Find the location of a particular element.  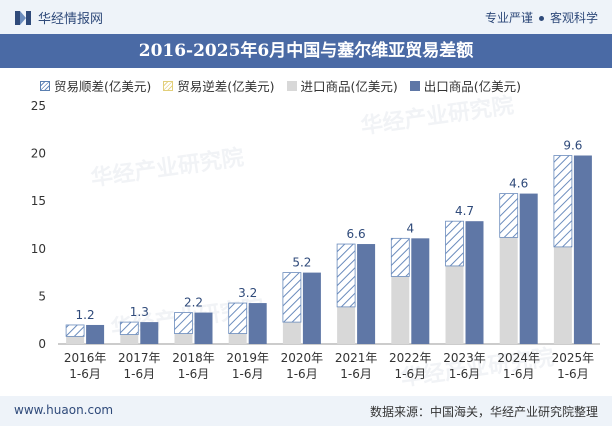

data-label: 3.2 is located at coordinates (247, 293).